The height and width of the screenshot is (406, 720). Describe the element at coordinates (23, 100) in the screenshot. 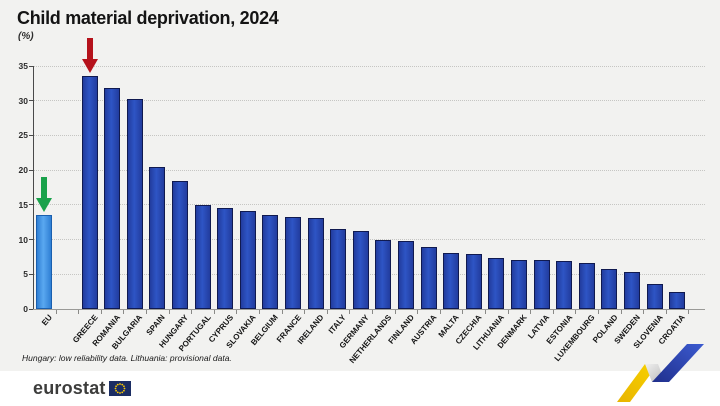

I see `y-axis-tick-label: 30` at that location.